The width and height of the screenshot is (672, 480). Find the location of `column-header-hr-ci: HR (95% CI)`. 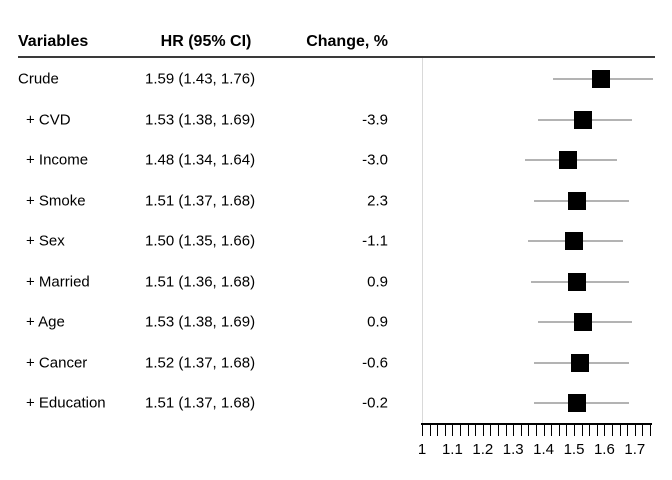

column-header-hr-ci: HR (95% CI) is located at coordinates (206, 41).